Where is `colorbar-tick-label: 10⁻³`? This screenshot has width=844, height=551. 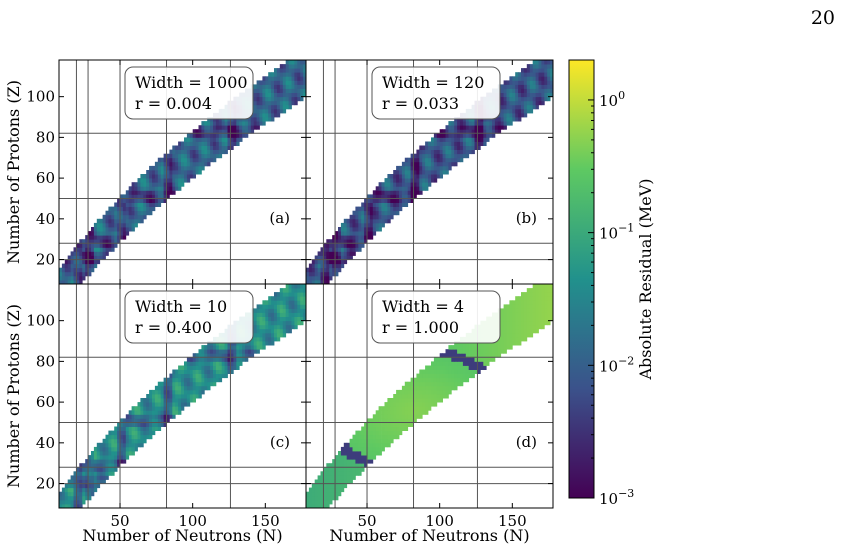
colorbar-tick-label: 10⁻³ is located at coordinates (616, 497).